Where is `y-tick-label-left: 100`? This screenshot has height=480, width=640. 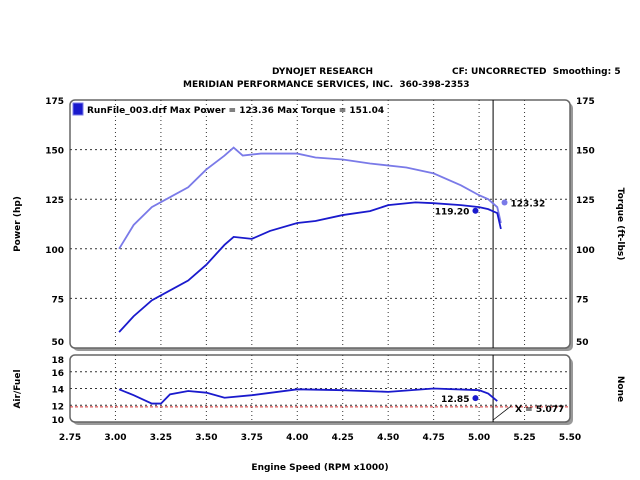 y-tick-label-left: 100 is located at coordinates (54, 251).